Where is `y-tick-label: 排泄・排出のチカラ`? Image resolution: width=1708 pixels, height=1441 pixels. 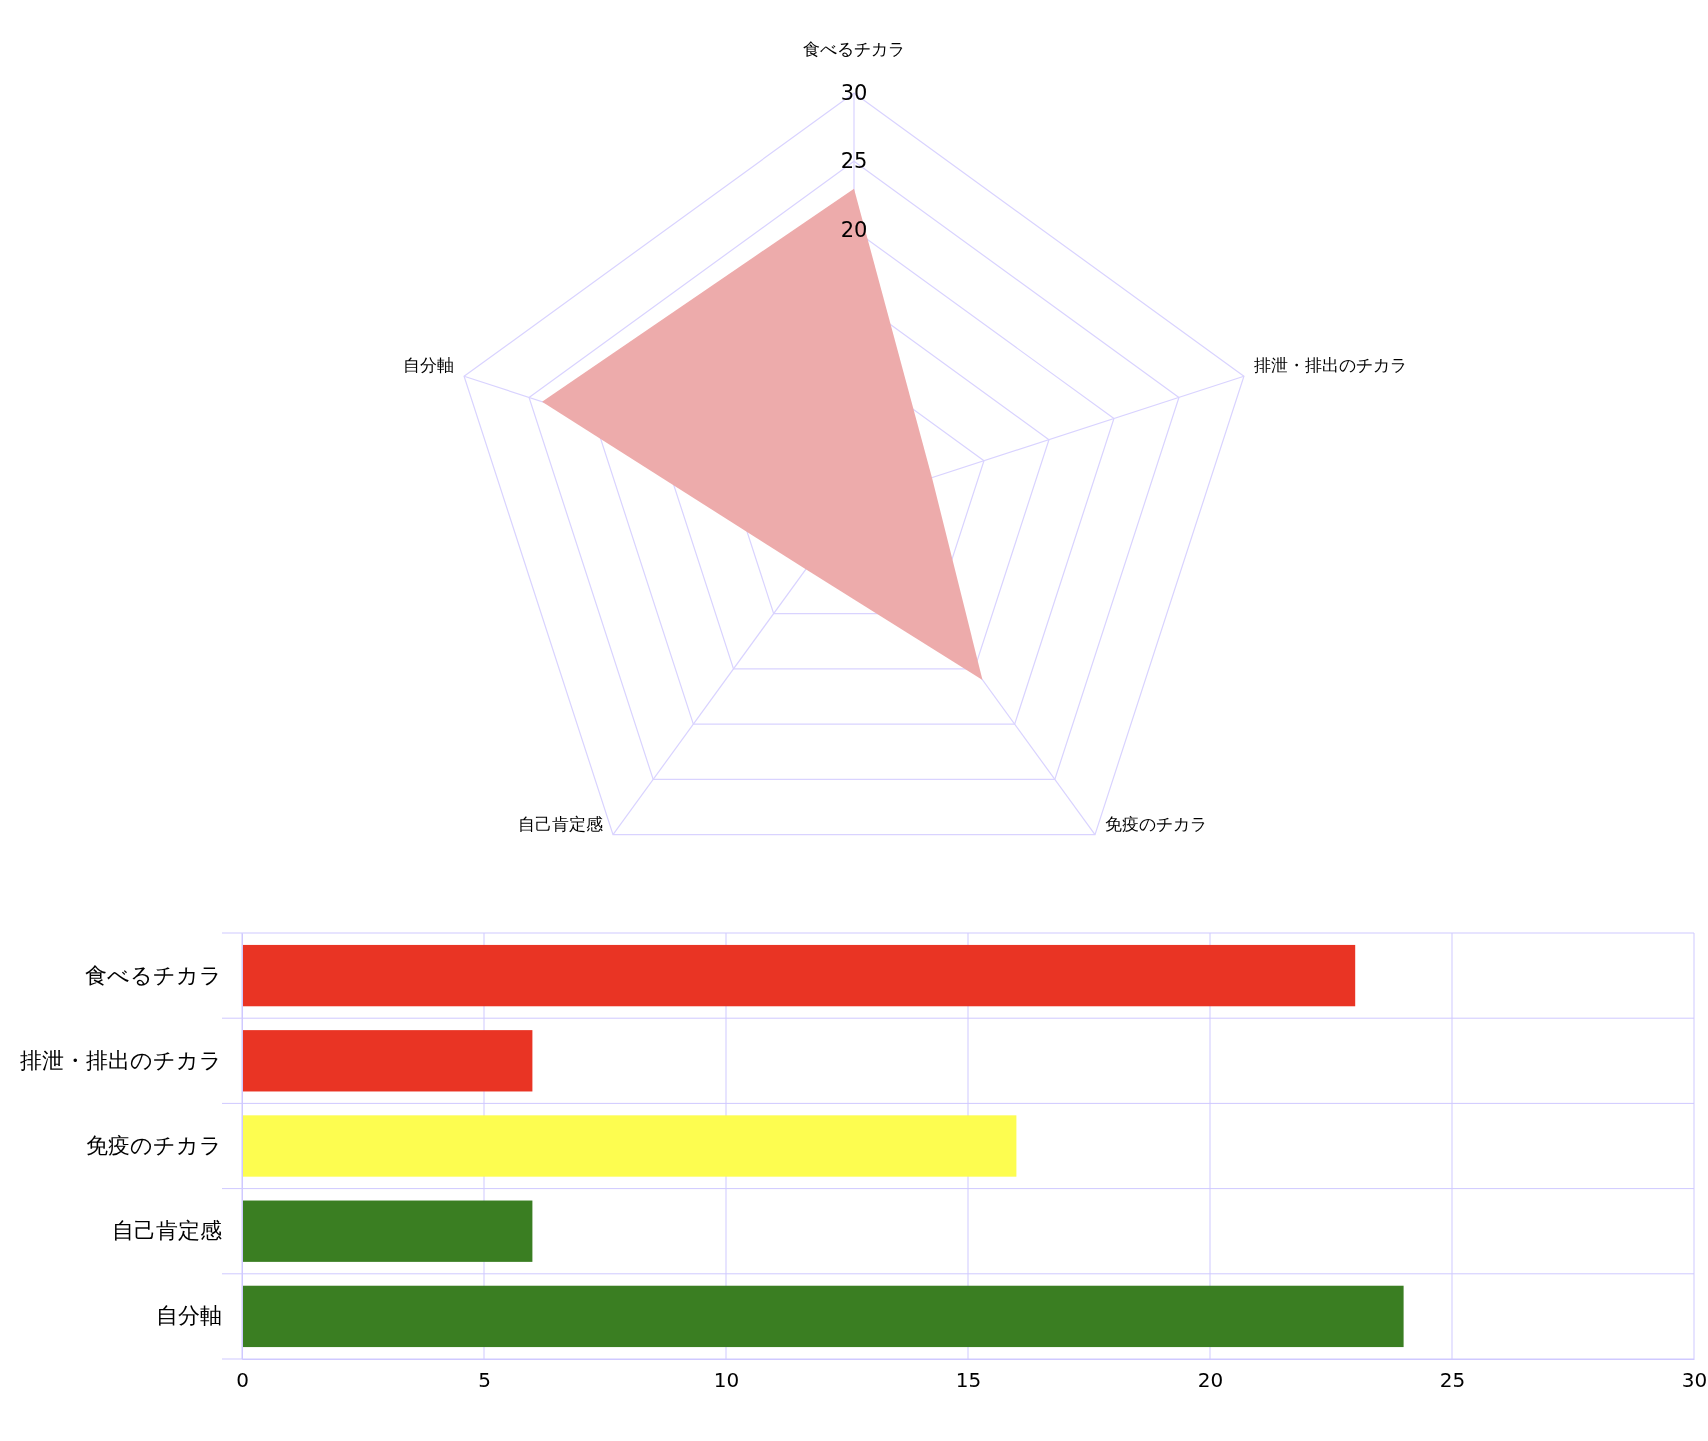
y-tick-label: 排泄・排出のチカラ is located at coordinates (121, 1060).